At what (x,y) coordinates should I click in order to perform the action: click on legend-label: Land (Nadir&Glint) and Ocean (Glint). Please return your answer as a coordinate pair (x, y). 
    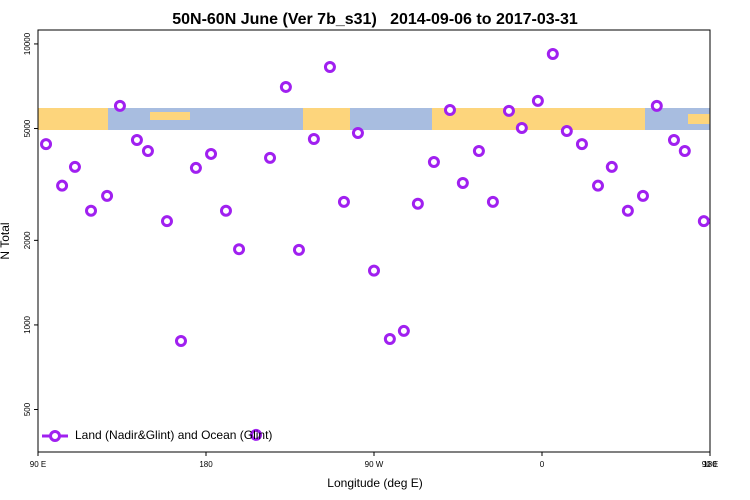
    Looking at the image, I should click on (173, 435).